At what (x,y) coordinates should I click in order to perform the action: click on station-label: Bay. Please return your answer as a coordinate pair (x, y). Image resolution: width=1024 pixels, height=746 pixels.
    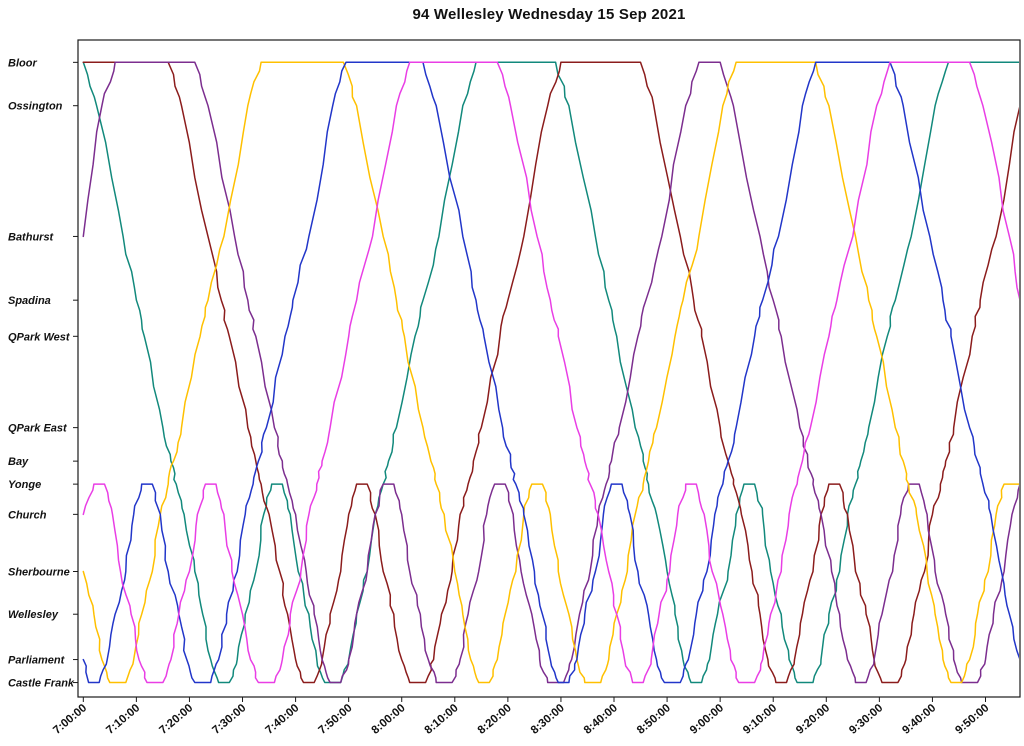
    Looking at the image, I should click on (18, 462).